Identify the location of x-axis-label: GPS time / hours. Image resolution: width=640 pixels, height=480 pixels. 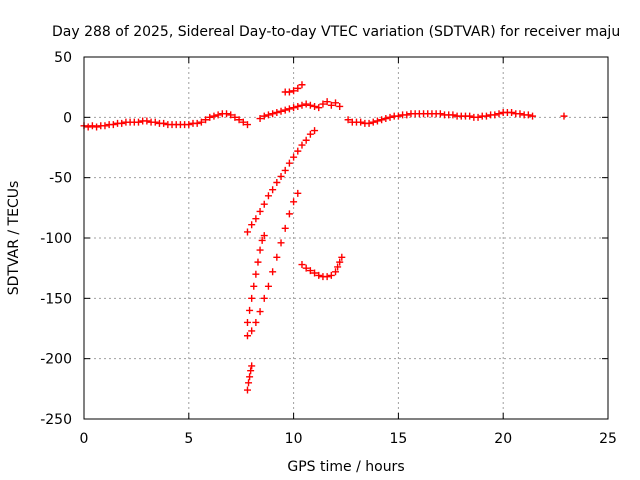
(345, 467).